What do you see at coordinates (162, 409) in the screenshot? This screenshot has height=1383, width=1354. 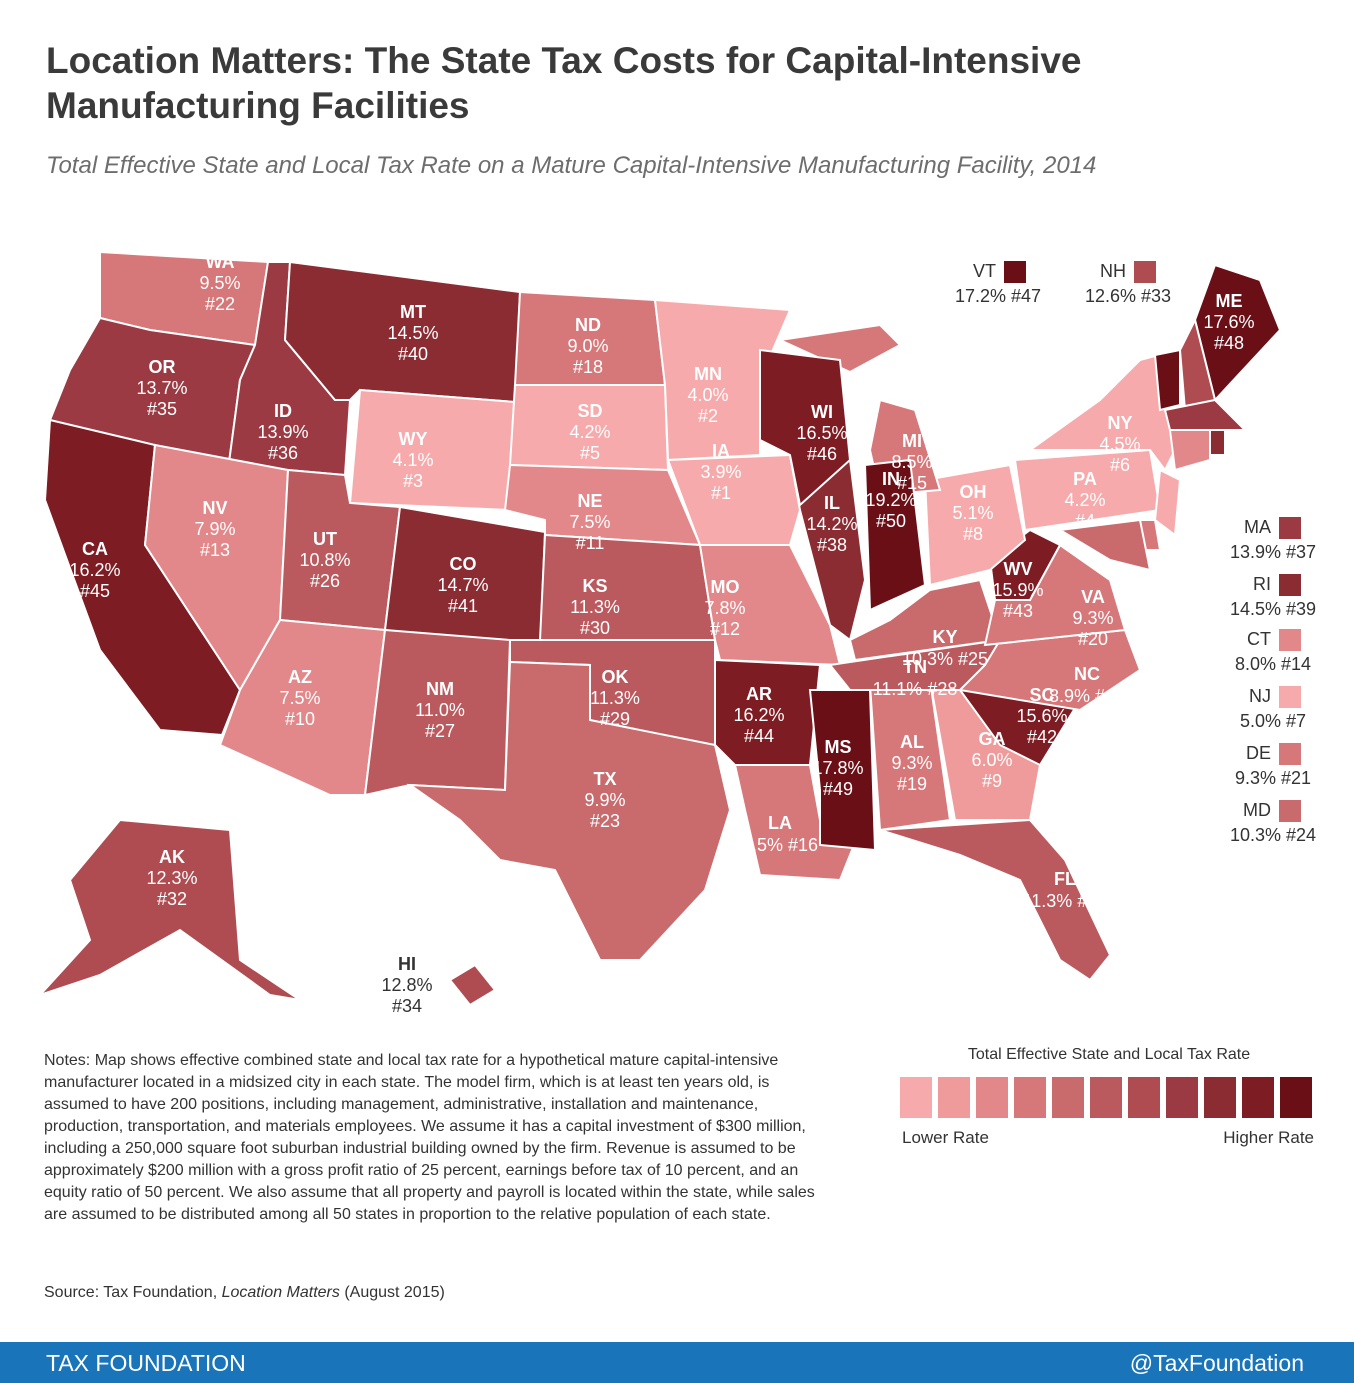 I see `state-rank: #35` at bounding box center [162, 409].